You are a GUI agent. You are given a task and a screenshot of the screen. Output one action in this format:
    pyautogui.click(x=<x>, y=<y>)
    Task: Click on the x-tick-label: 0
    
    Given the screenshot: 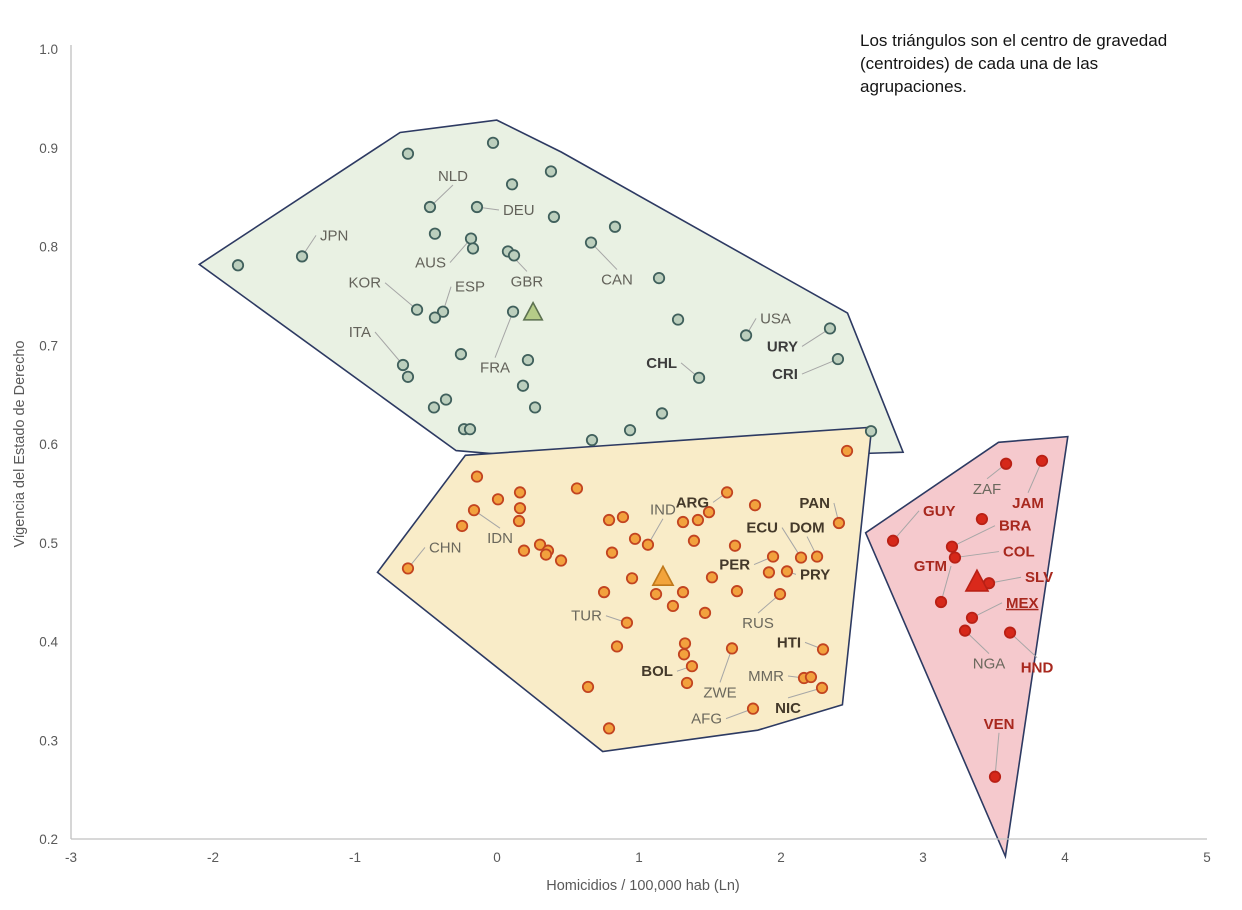 What is the action you would take?
    pyautogui.click(x=497, y=857)
    